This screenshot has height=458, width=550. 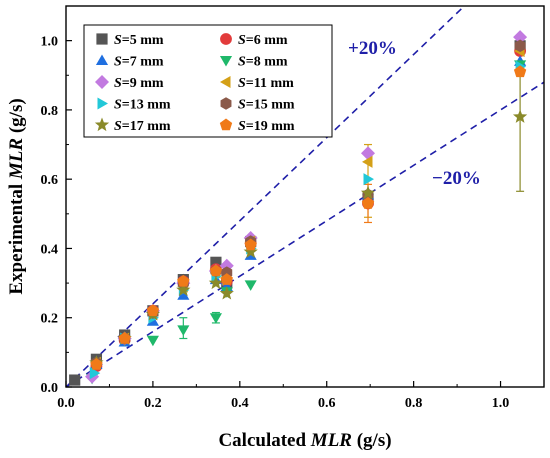 What do you see at coordinates (240, 403) in the screenshot?
I see `x-tick-label: 0.4` at bounding box center [240, 403].